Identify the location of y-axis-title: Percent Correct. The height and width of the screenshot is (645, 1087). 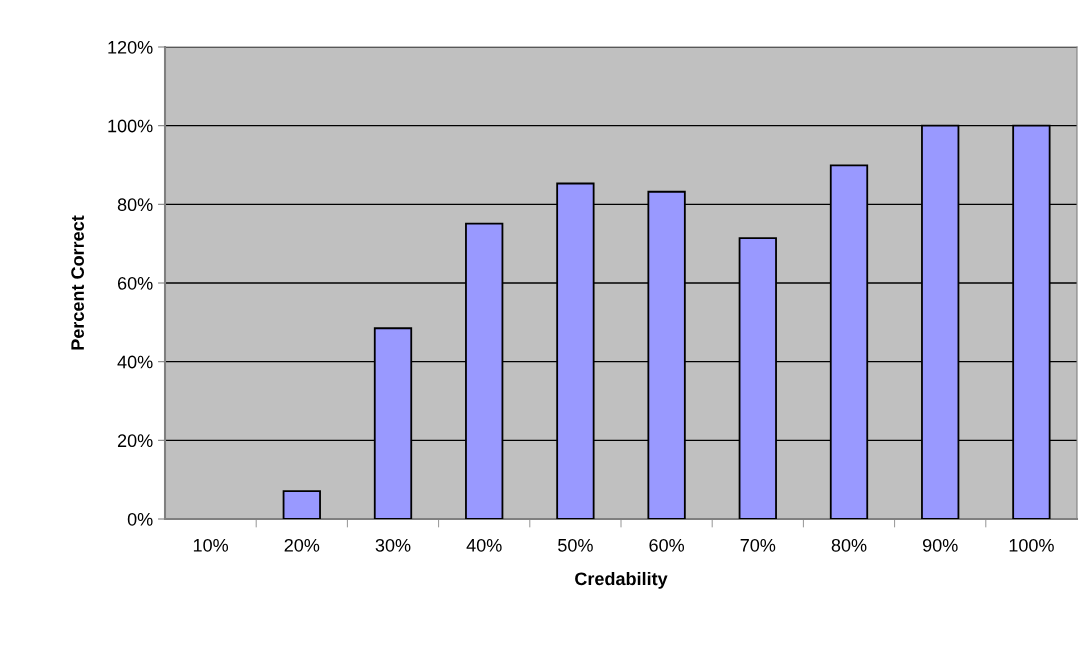
(77, 282).